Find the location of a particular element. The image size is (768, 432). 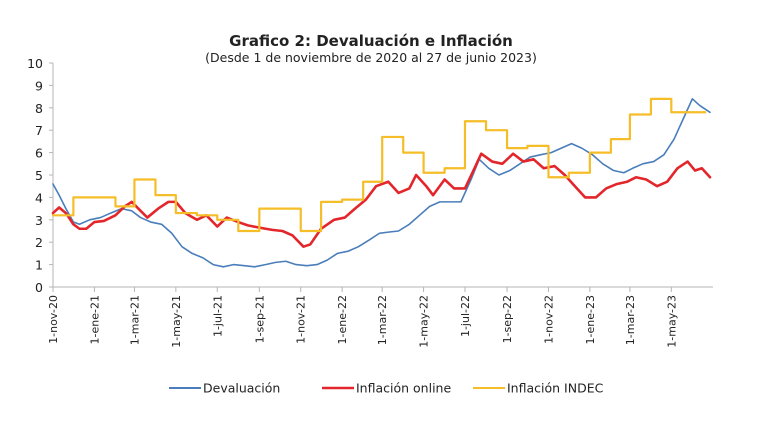

y-tick-label: 6 is located at coordinates (39, 153).